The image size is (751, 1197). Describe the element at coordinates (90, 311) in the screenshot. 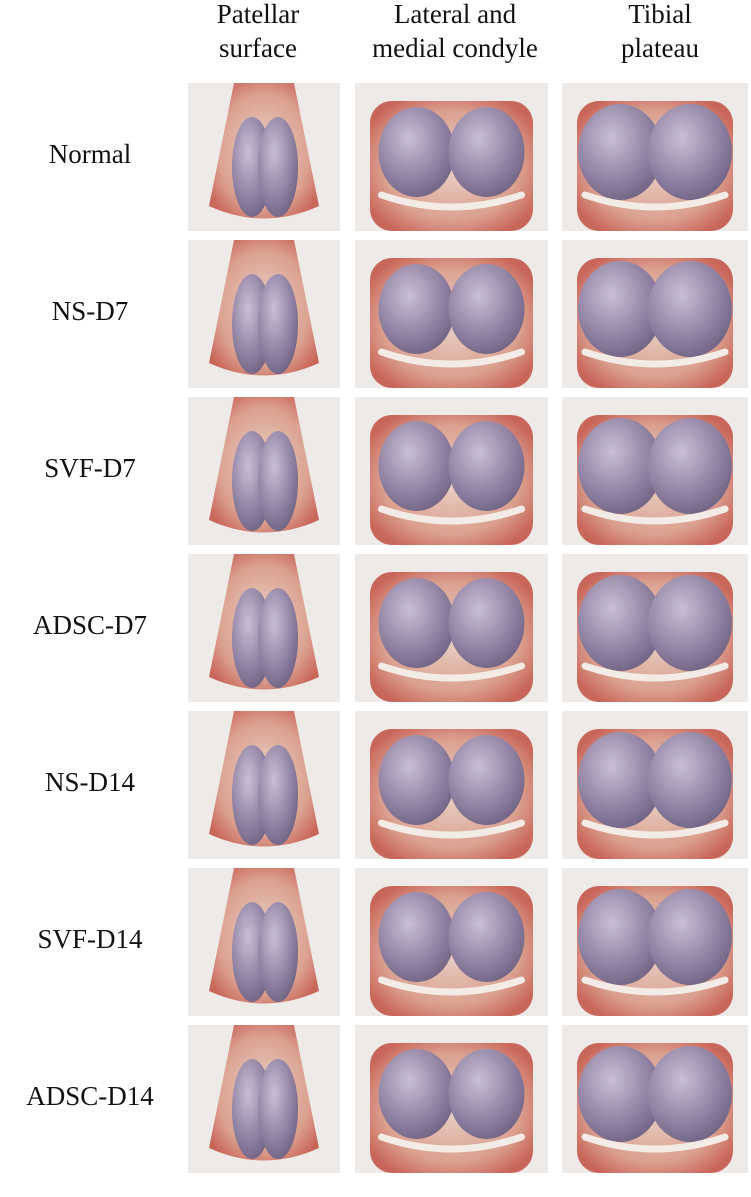

I see `row-label: NS-D7` at that location.